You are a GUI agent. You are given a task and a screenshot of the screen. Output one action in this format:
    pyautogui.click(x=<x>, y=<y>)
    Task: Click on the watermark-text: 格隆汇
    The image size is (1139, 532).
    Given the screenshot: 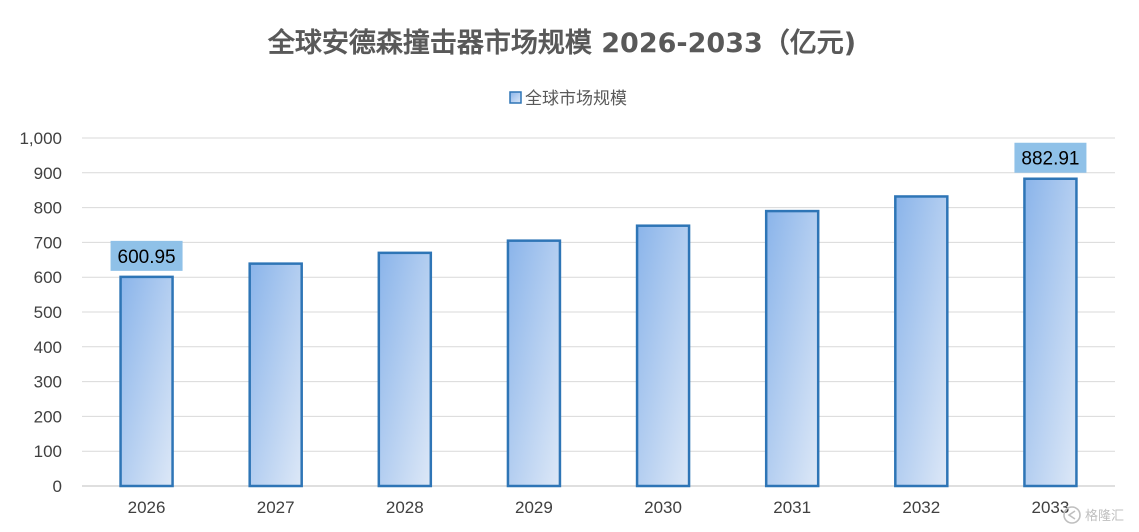 What is the action you would take?
    pyautogui.click(x=1104, y=516)
    